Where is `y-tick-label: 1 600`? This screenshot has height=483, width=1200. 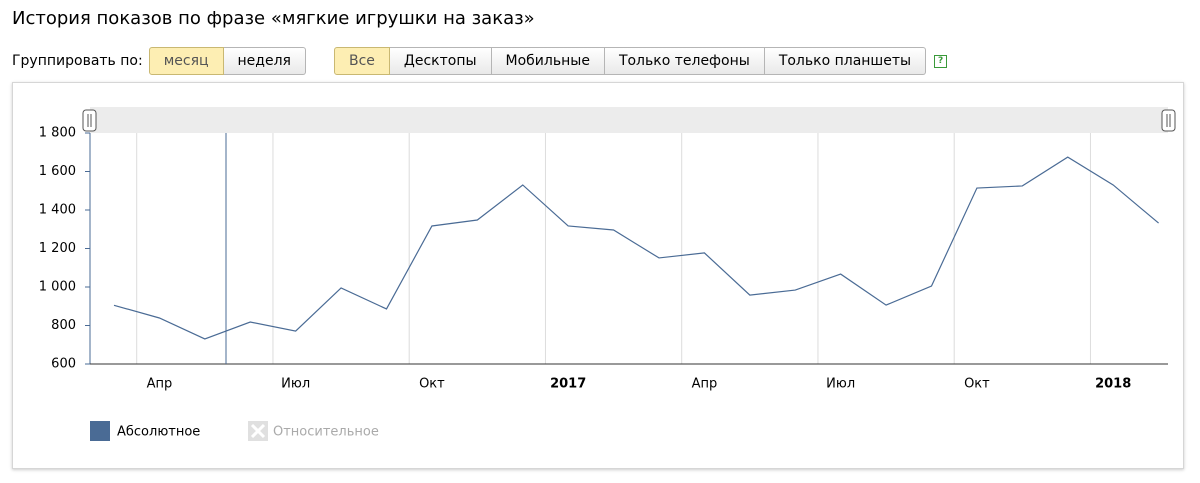
y-tick-label: 1 600 is located at coordinates (57, 171).